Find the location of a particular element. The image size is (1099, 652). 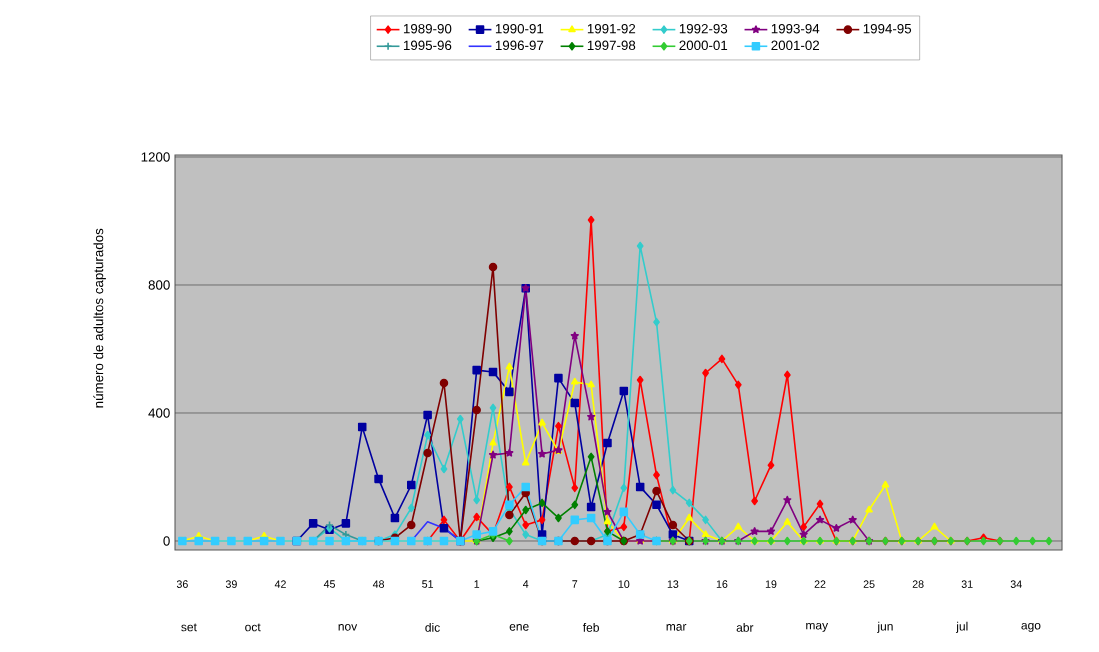

legend-label: 1994-95 is located at coordinates (887, 28).